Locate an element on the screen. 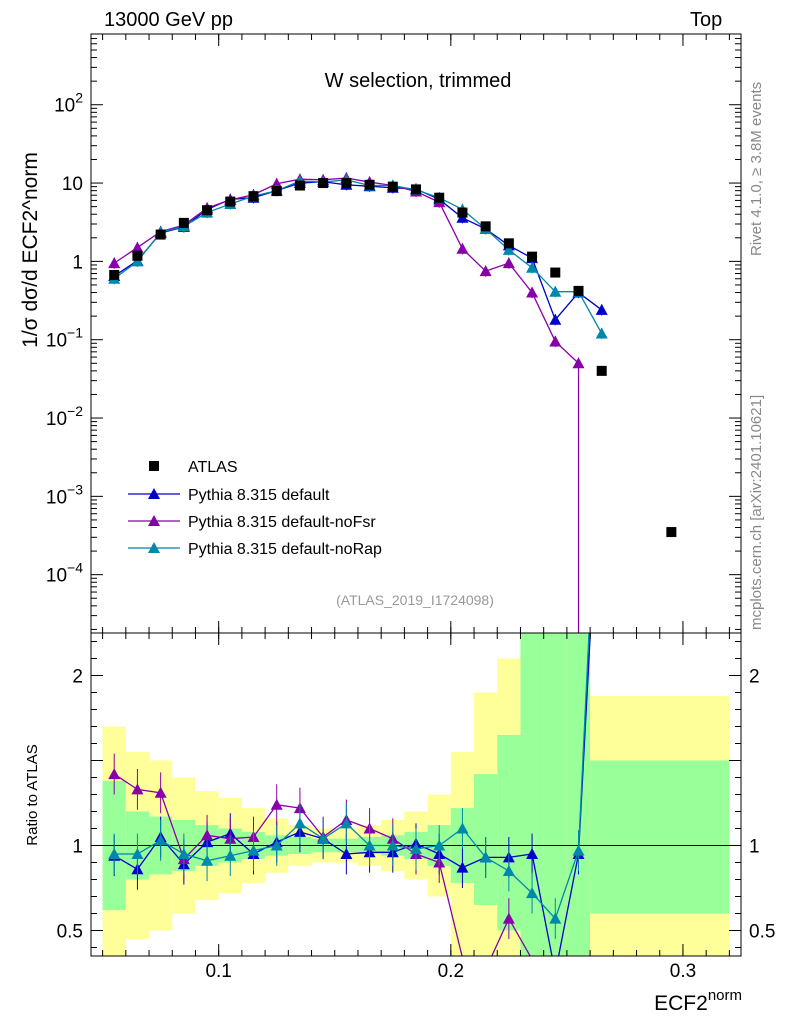  y-tick-label: 10⁻⁴ is located at coordinates (64, 573).